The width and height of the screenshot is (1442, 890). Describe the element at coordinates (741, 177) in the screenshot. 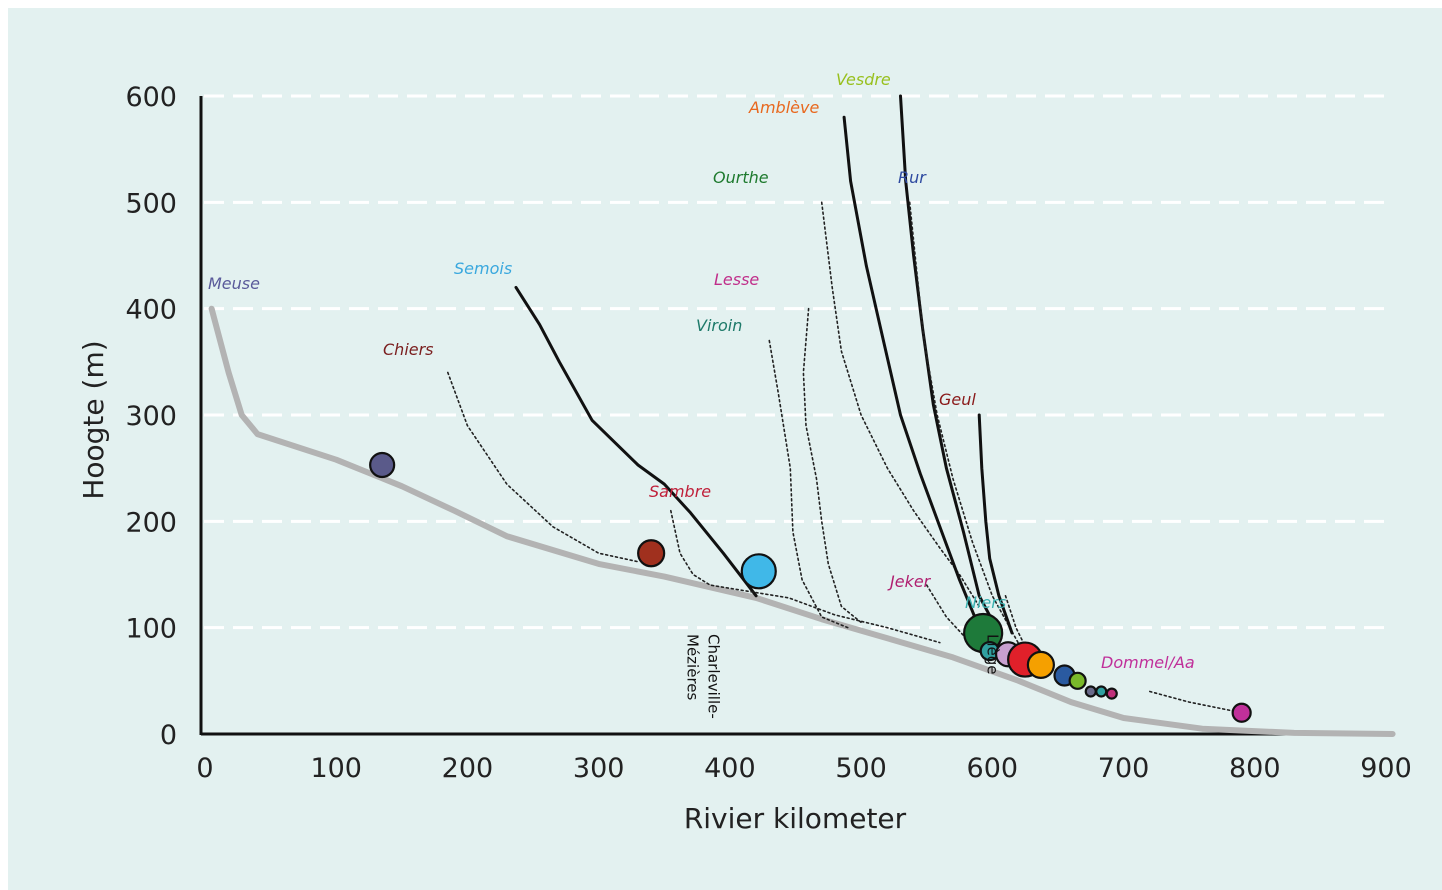

I see `label-ourthe: Ourthe` at that location.